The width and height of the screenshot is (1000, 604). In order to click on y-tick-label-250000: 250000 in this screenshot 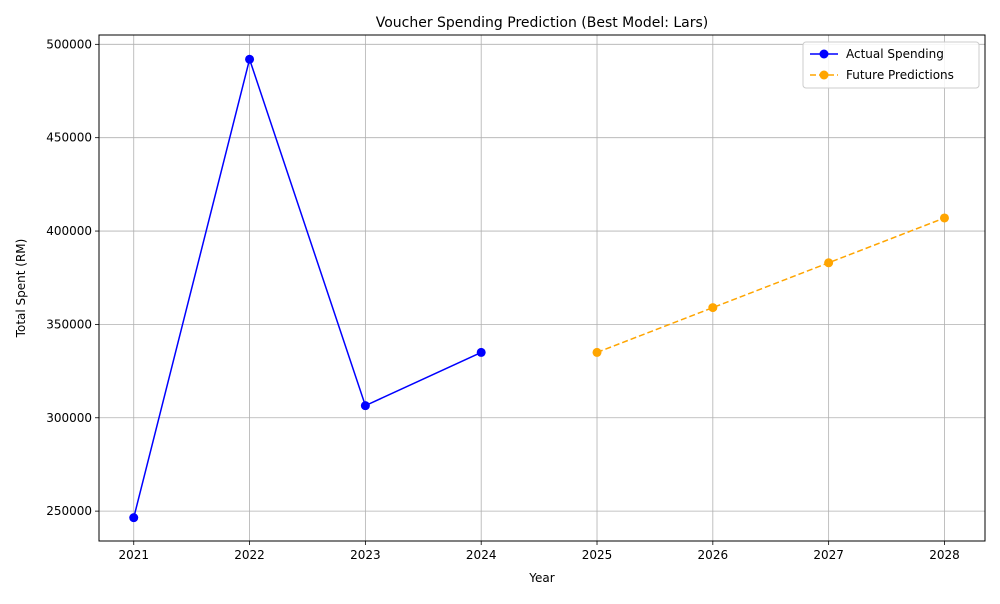, I will do `click(69, 511)`.